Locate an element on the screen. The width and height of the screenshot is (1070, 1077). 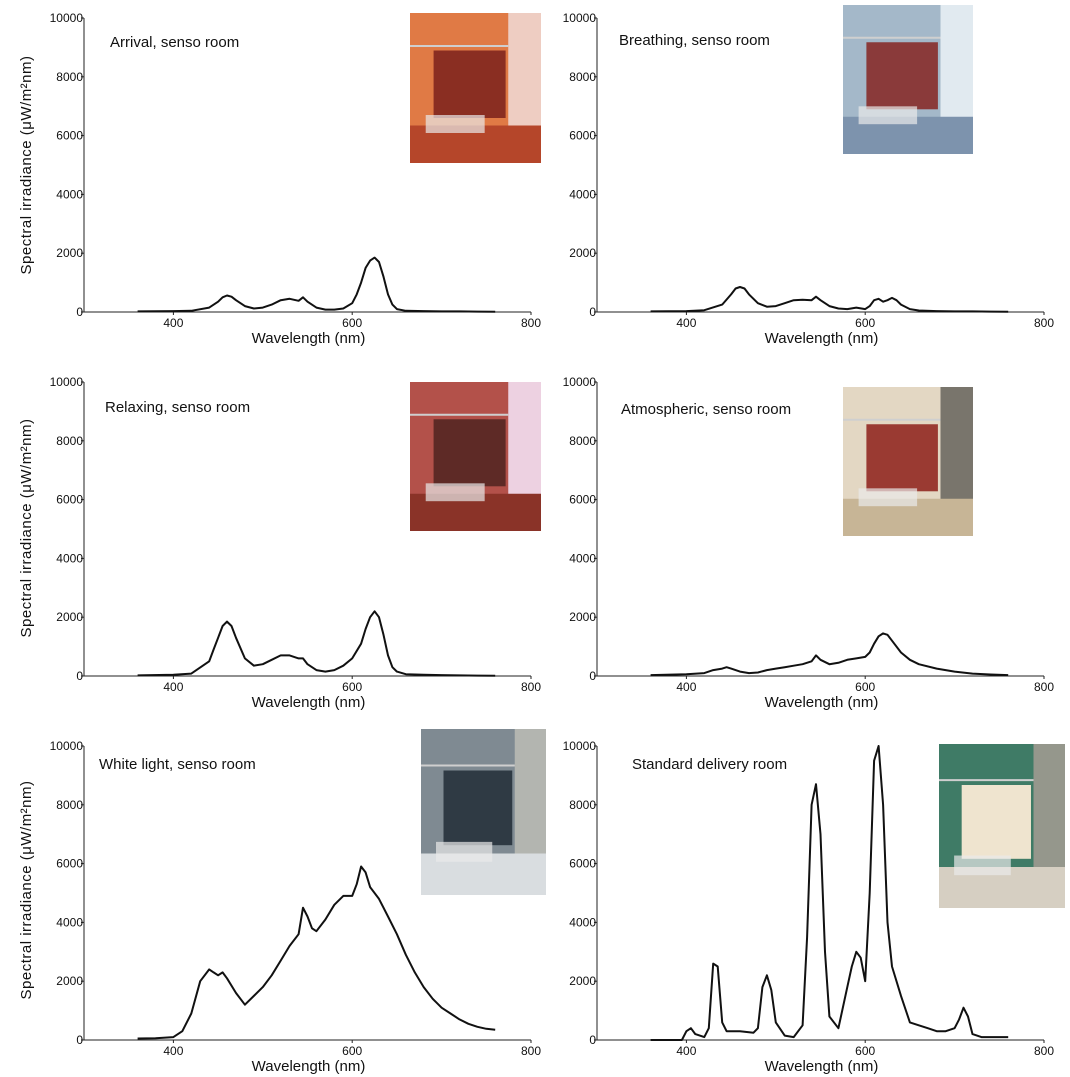
panel-title: White light, senso room is located at coordinates (177, 764).